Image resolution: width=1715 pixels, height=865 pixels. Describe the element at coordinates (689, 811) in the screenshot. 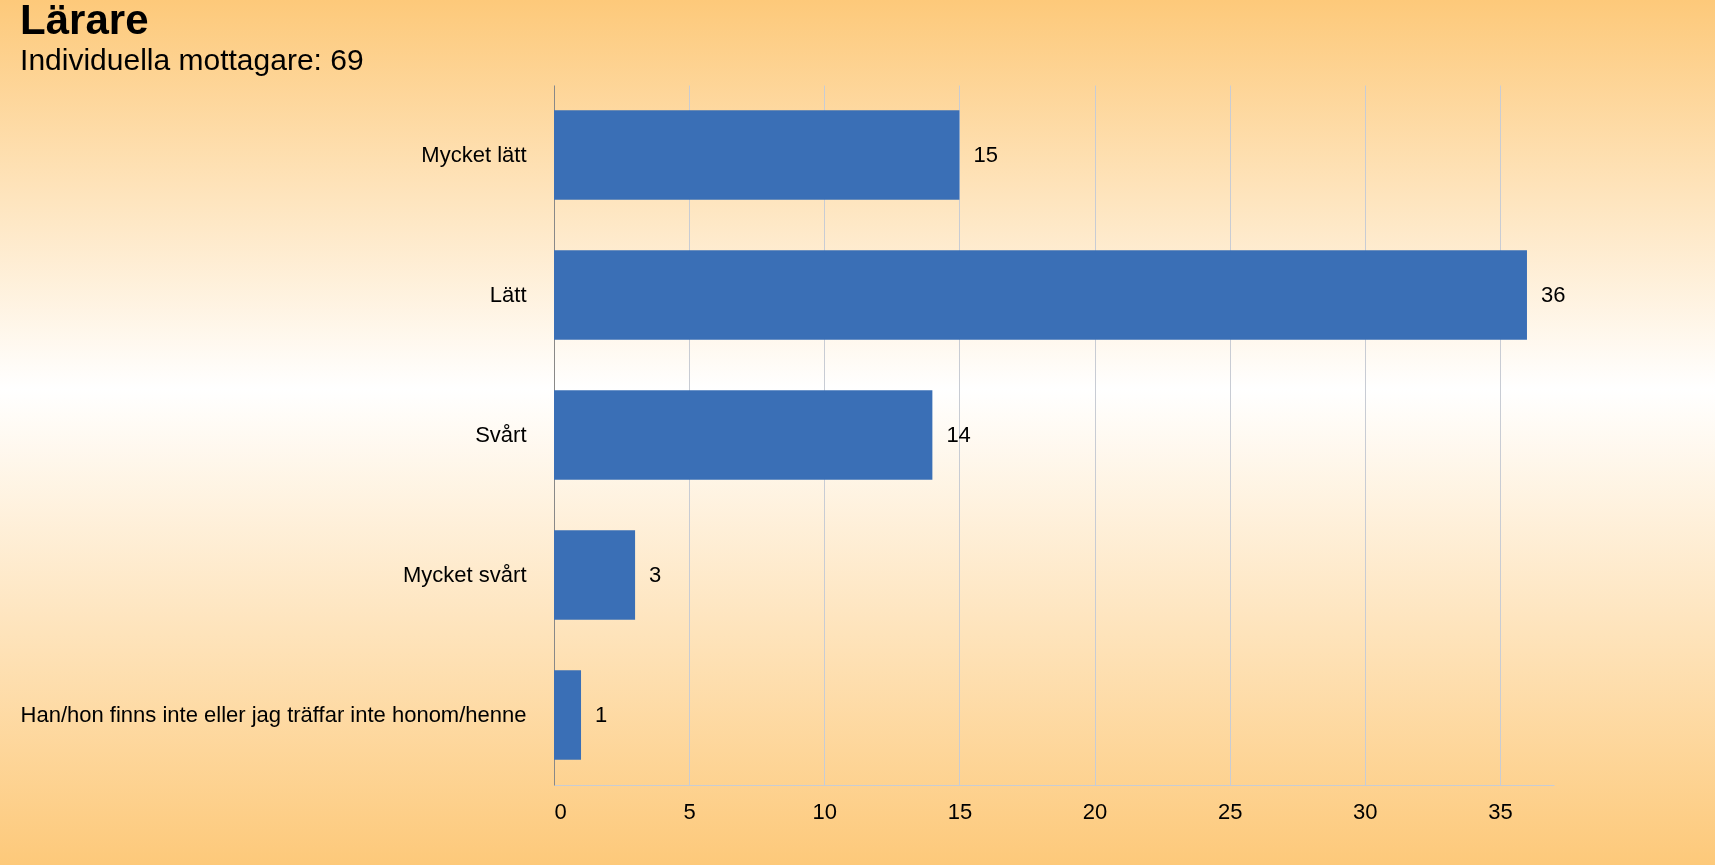

I see `x-tick-label: 5` at that location.